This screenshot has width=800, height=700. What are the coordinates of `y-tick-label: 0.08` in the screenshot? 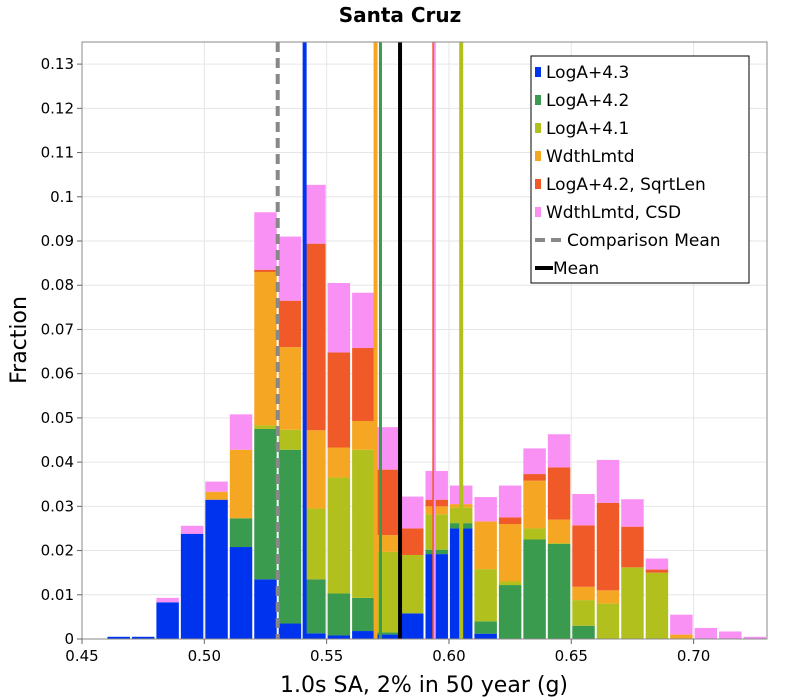 It's located at (57, 285).